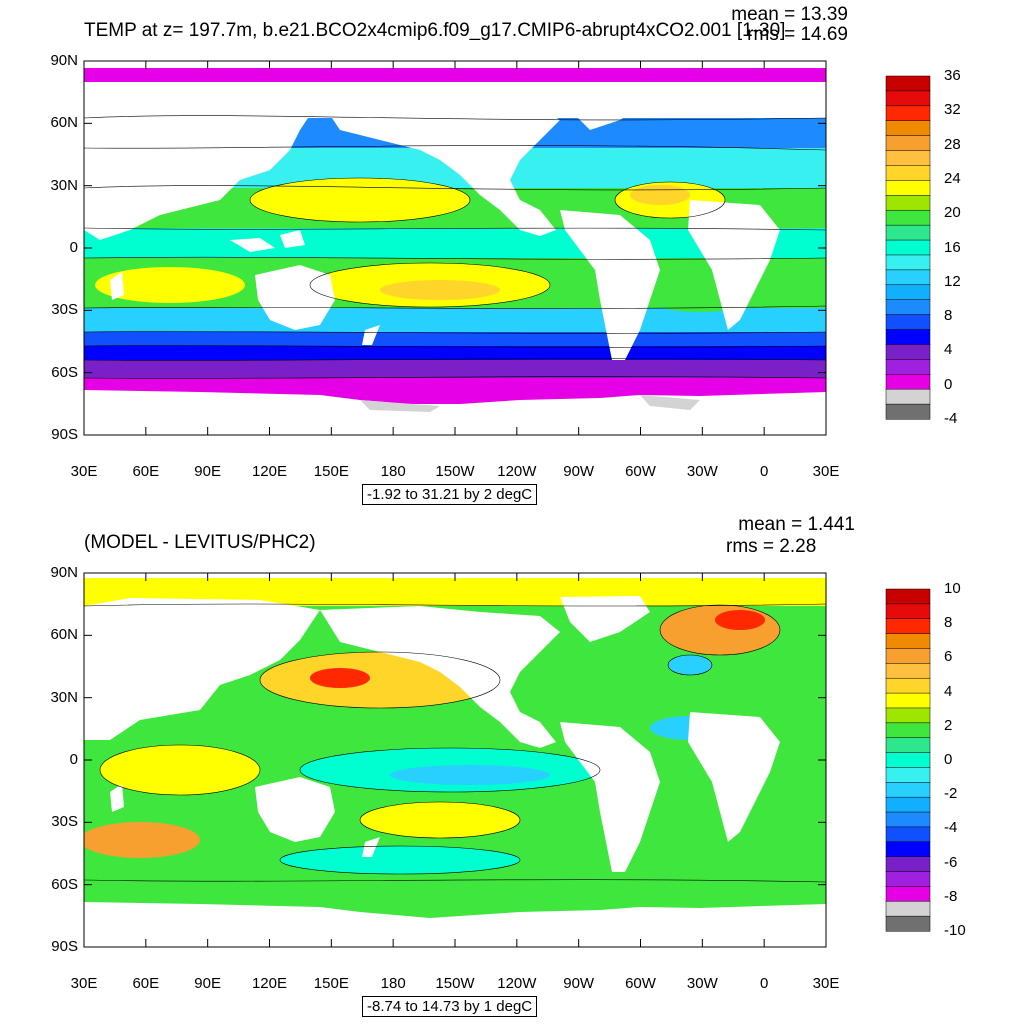 This screenshot has width=1024, height=1024. What do you see at coordinates (797, 34) in the screenshot?
I see `top-rms-label: rms = 14.69` at bounding box center [797, 34].